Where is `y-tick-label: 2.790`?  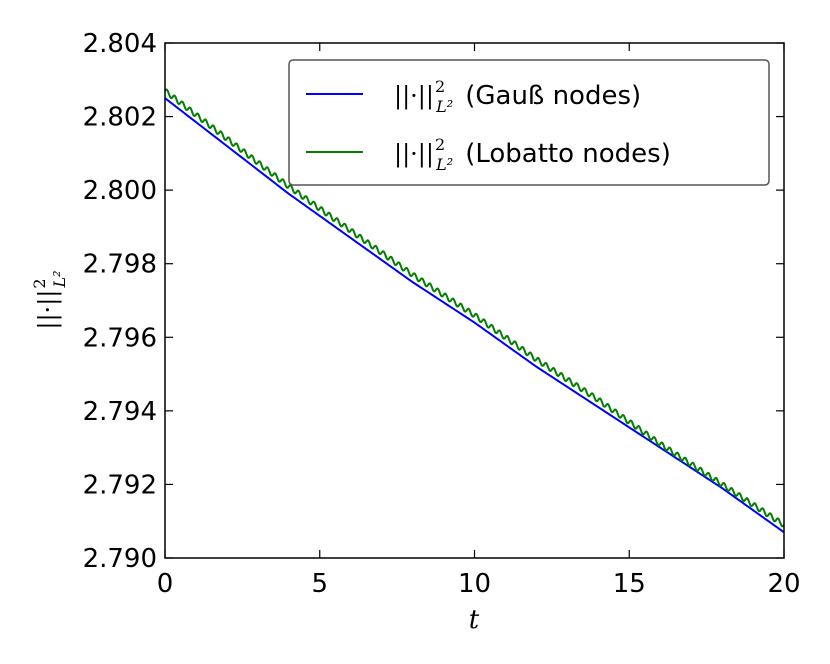
y-tick-label: 2.790 is located at coordinates (120, 559).